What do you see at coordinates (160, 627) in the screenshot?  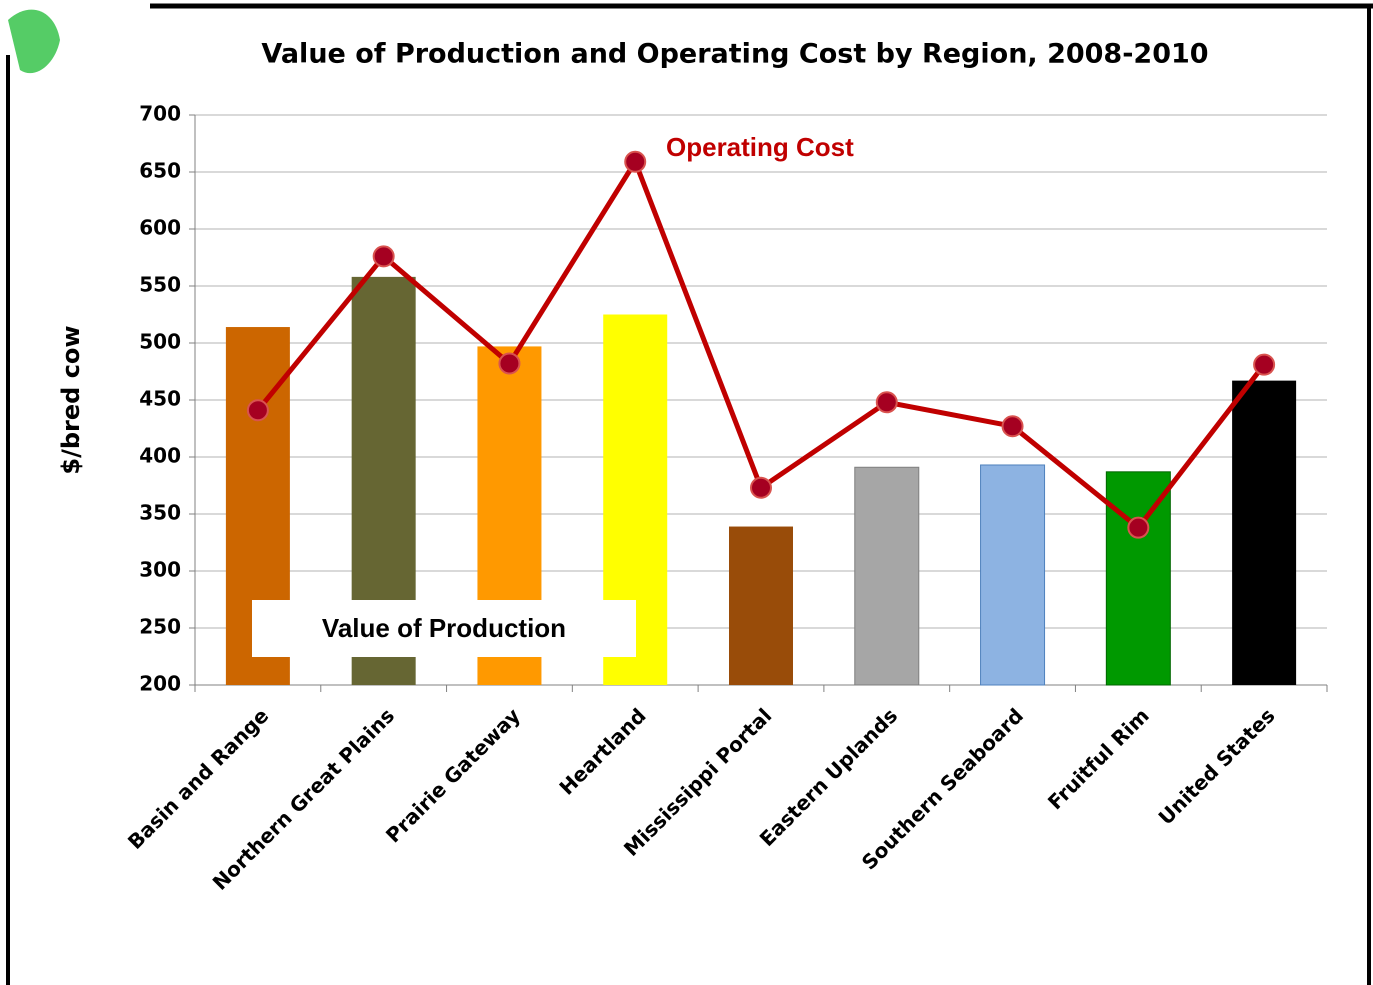 I see `y-tick-label: 250` at bounding box center [160, 627].